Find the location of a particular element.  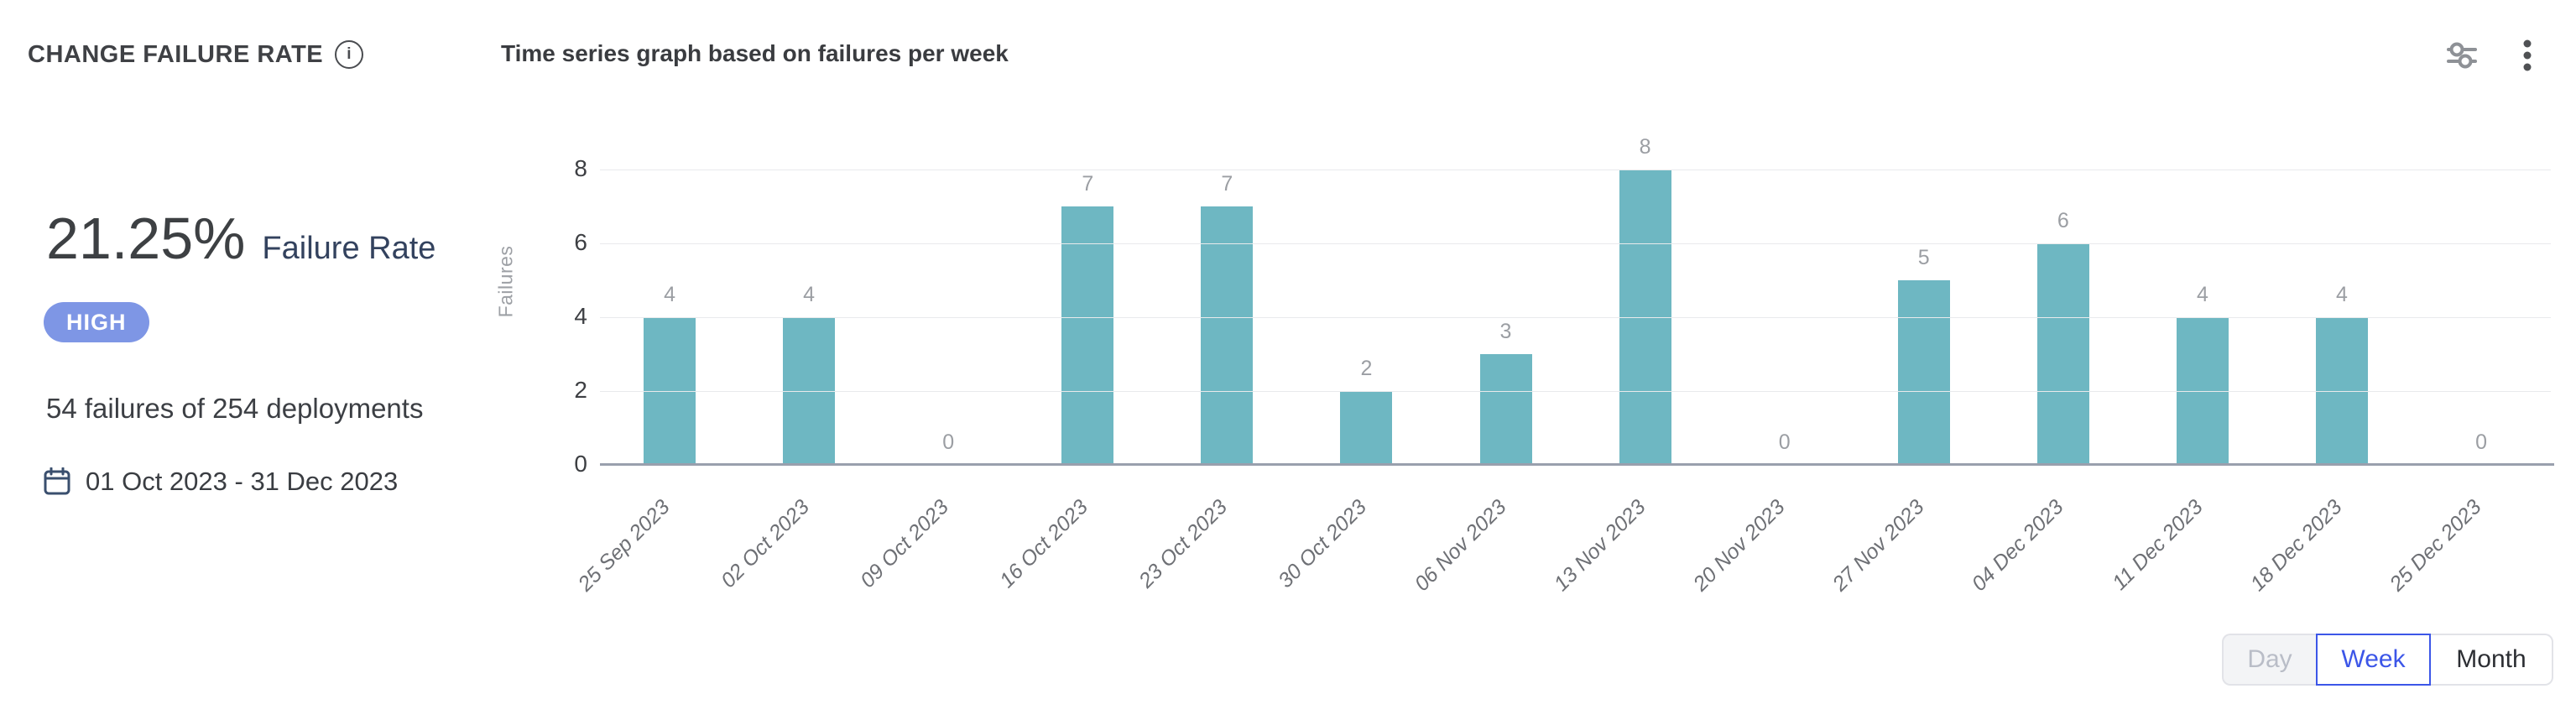

kebab-menu-icon is located at coordinates (2527, 57).